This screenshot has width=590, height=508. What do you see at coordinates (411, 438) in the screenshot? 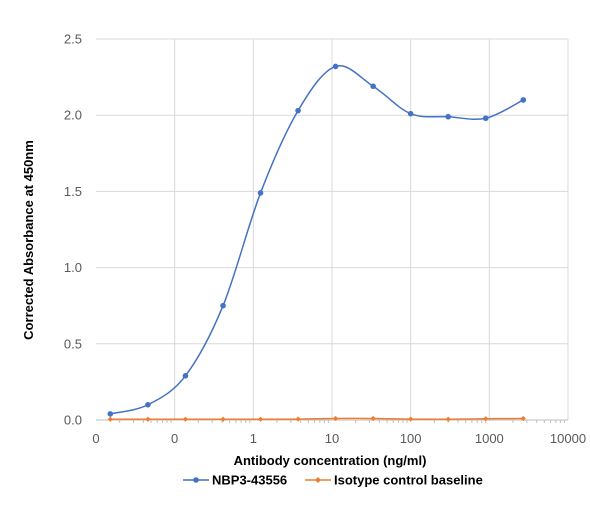
I see `x-tick-label-4: 100` at bounding box center [411, 438].